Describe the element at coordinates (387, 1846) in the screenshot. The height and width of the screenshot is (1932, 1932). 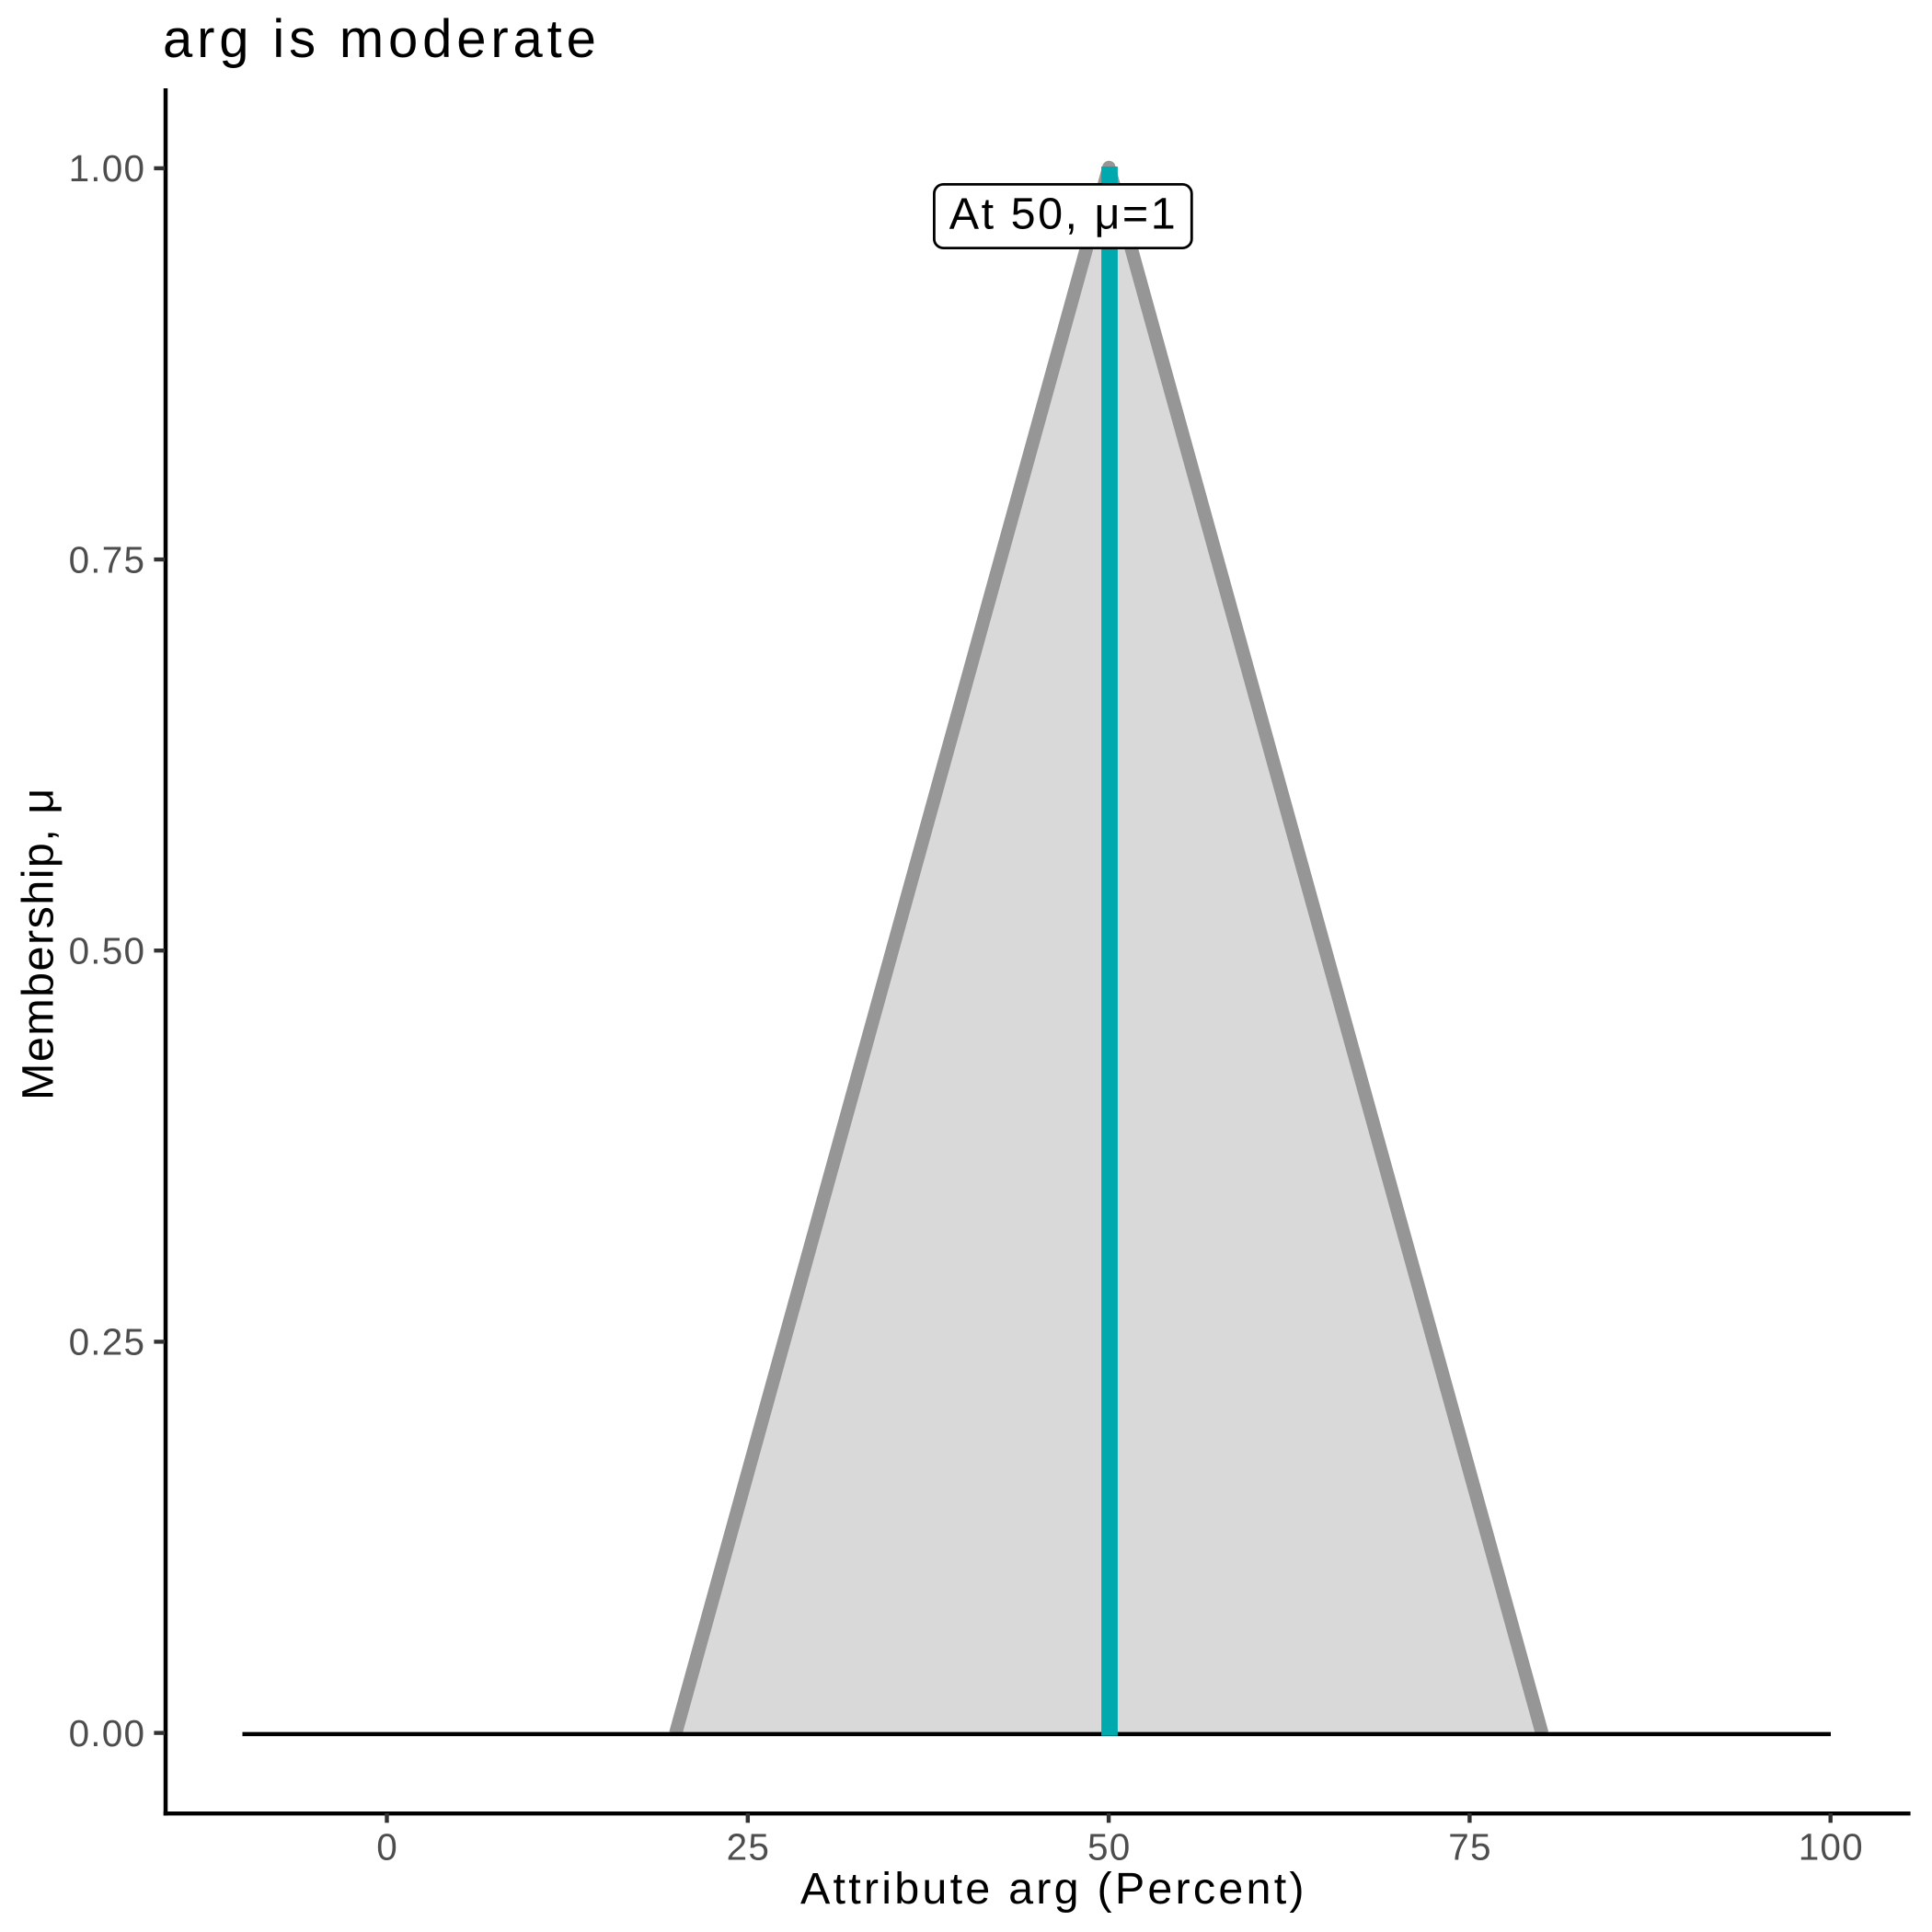
I see `svg-text: 0` at that location.